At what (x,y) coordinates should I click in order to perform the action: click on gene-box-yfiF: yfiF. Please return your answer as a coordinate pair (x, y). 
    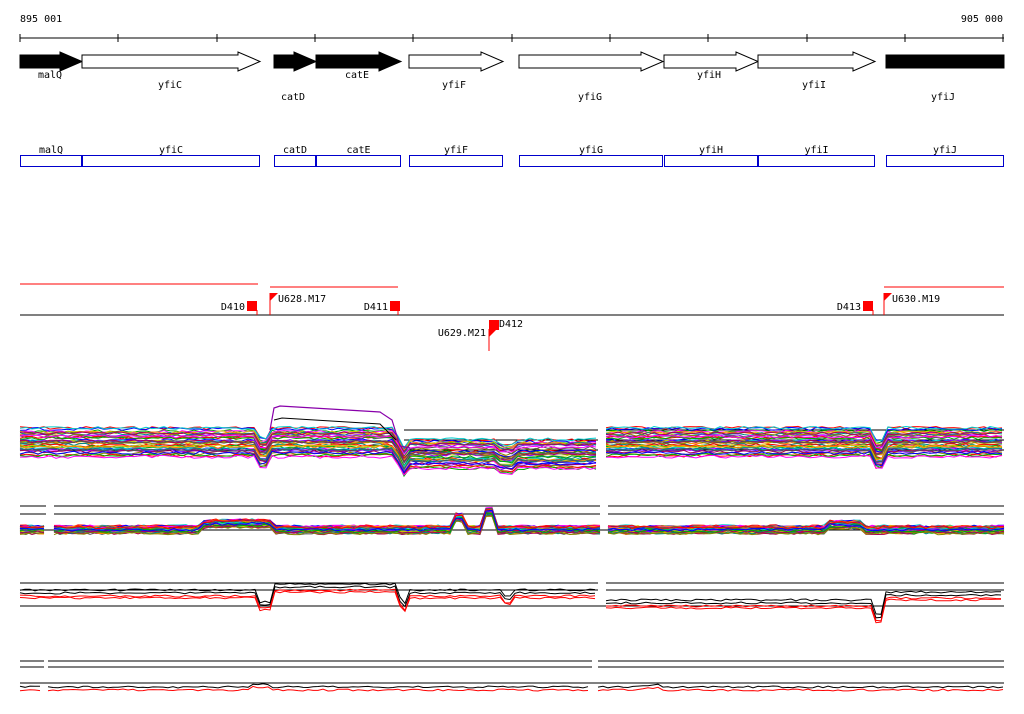
    Looking at the image, I should click on (456, 156).